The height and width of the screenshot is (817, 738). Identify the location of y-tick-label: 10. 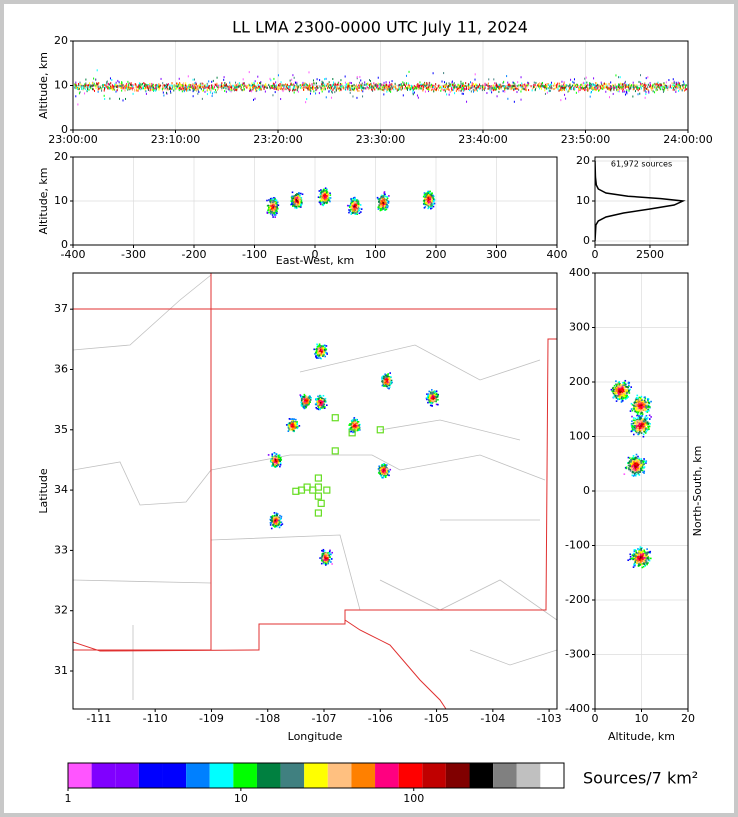
(61, 200).